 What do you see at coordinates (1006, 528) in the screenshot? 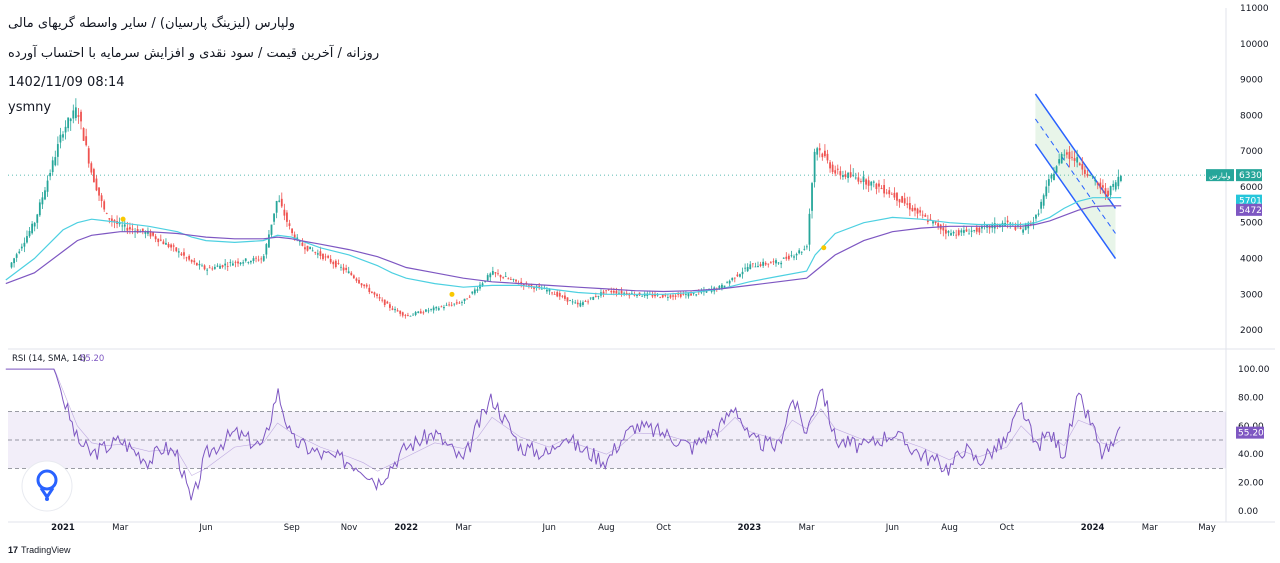
I see `time-tick-label: Oct` at bounding box center [1006, 528].